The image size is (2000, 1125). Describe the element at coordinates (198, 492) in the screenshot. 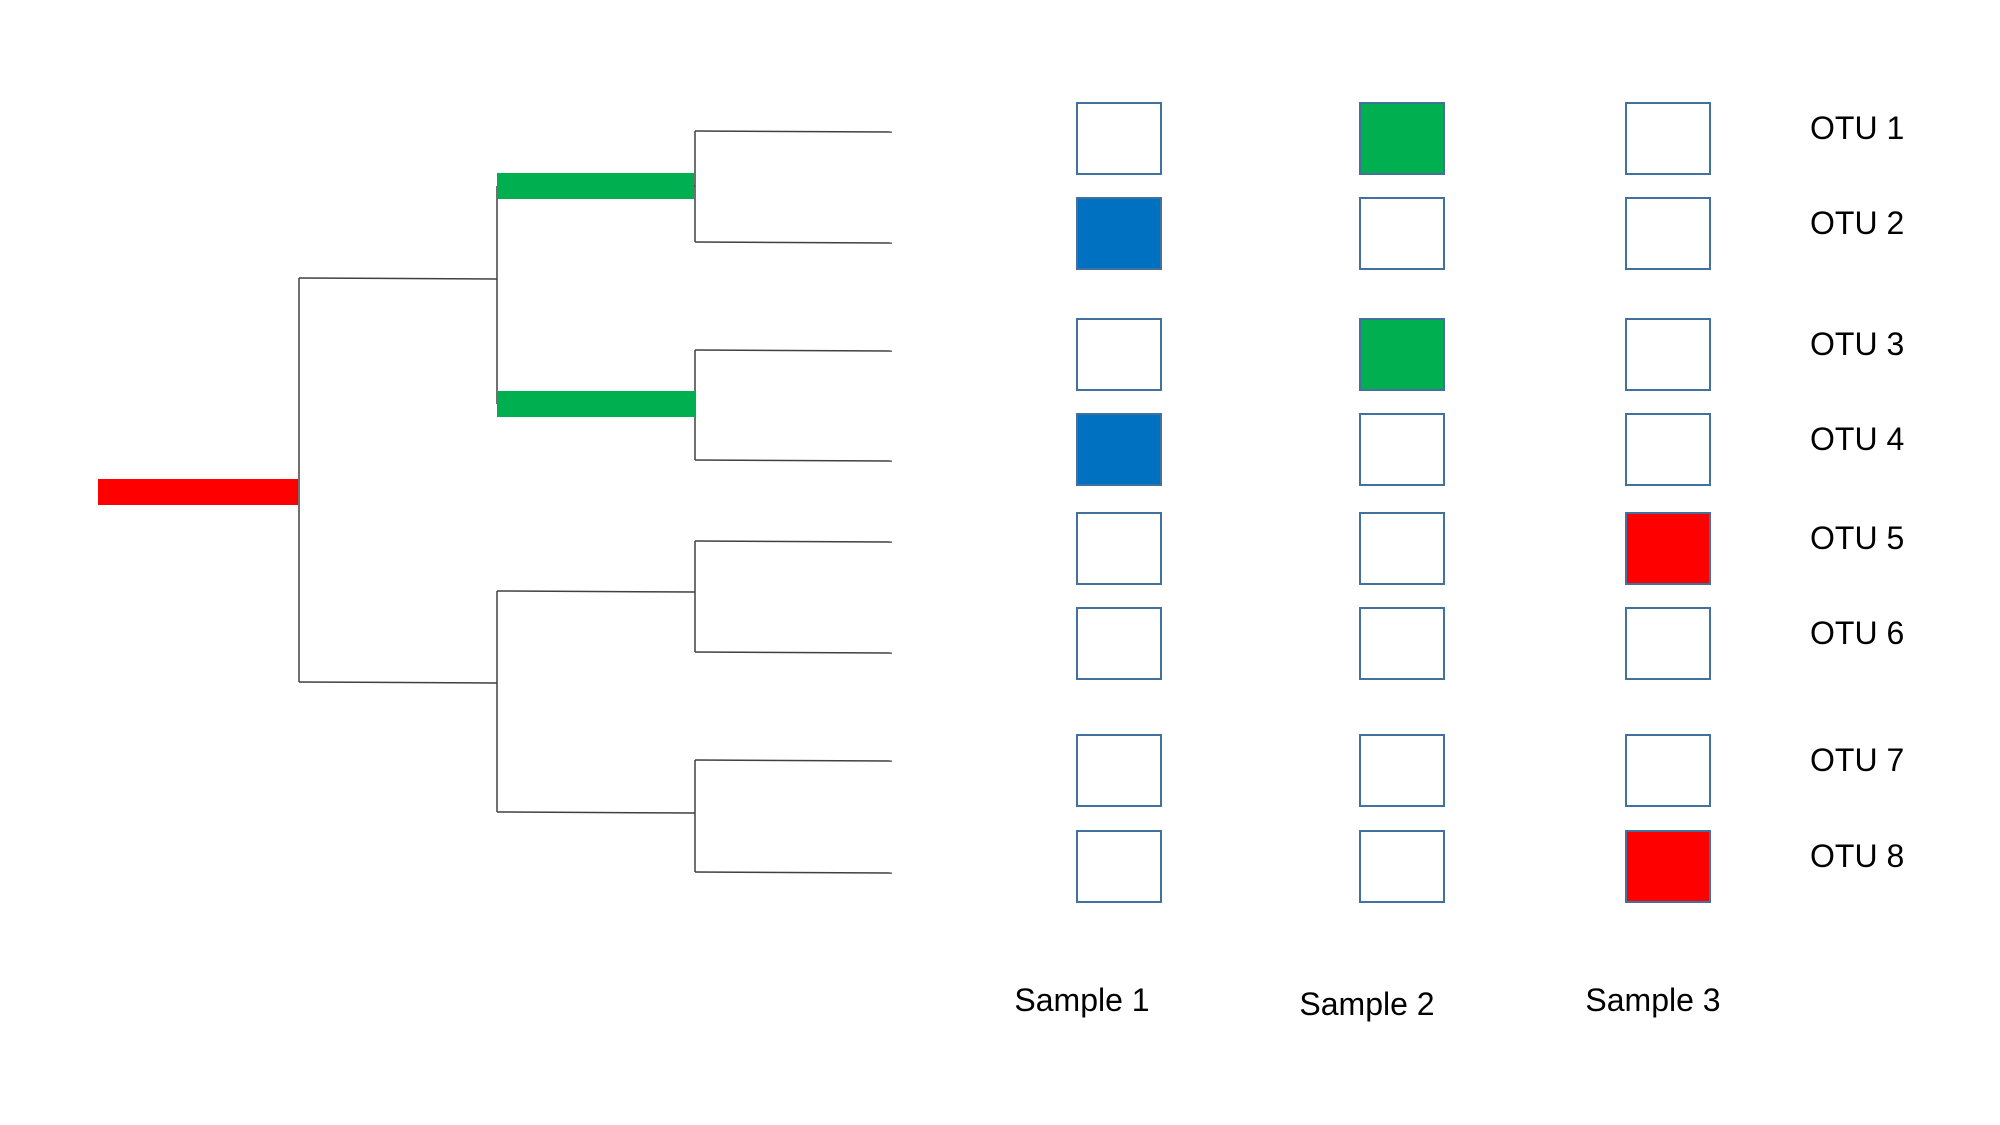

I see `root-branch-highlight` at that location.